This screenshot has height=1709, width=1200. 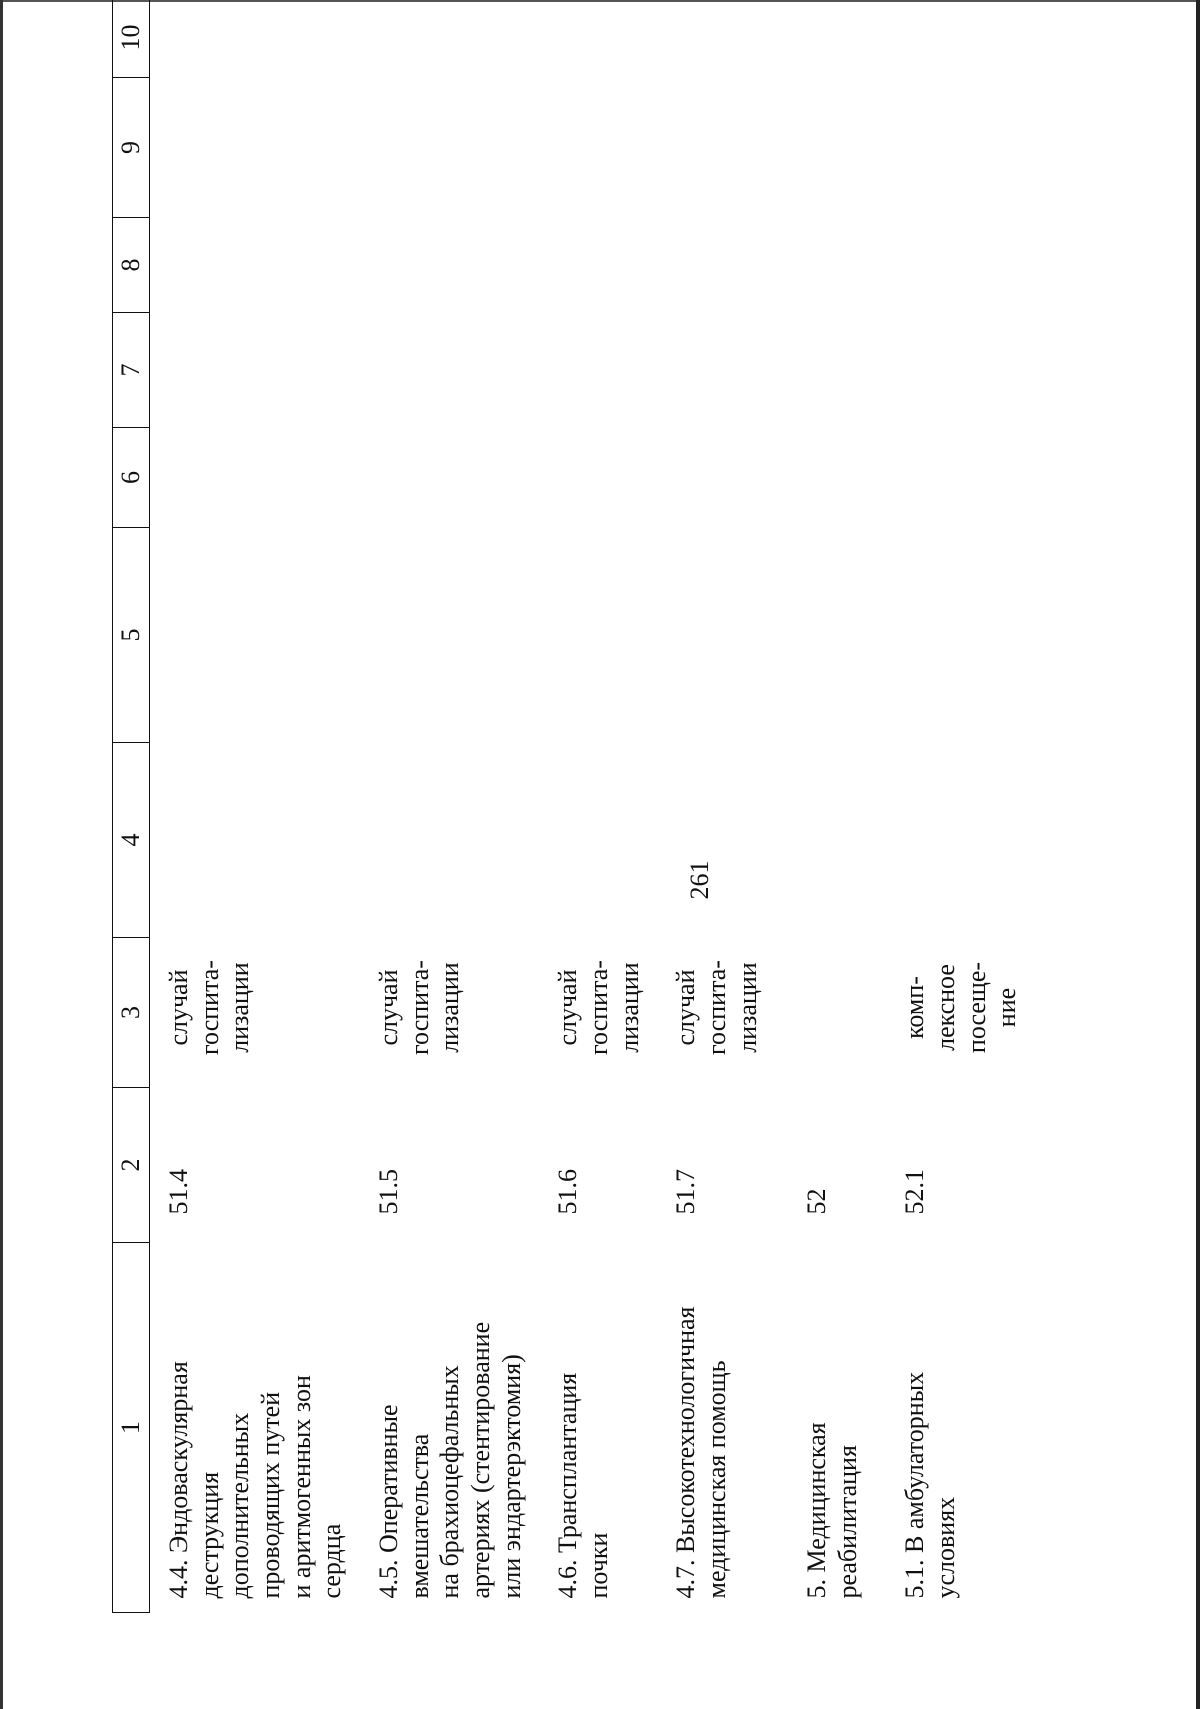 I want to click on header-col-5: 5, so click(x=131, y=635).